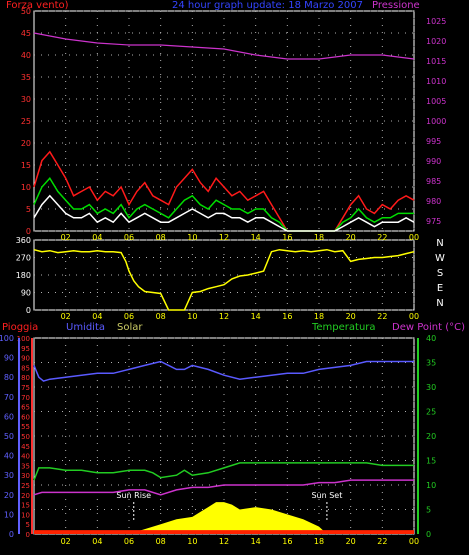  Describe the element at coordinates (26, 11) in the screenshot. I see `wind-y-tick-label: 50` at that location.